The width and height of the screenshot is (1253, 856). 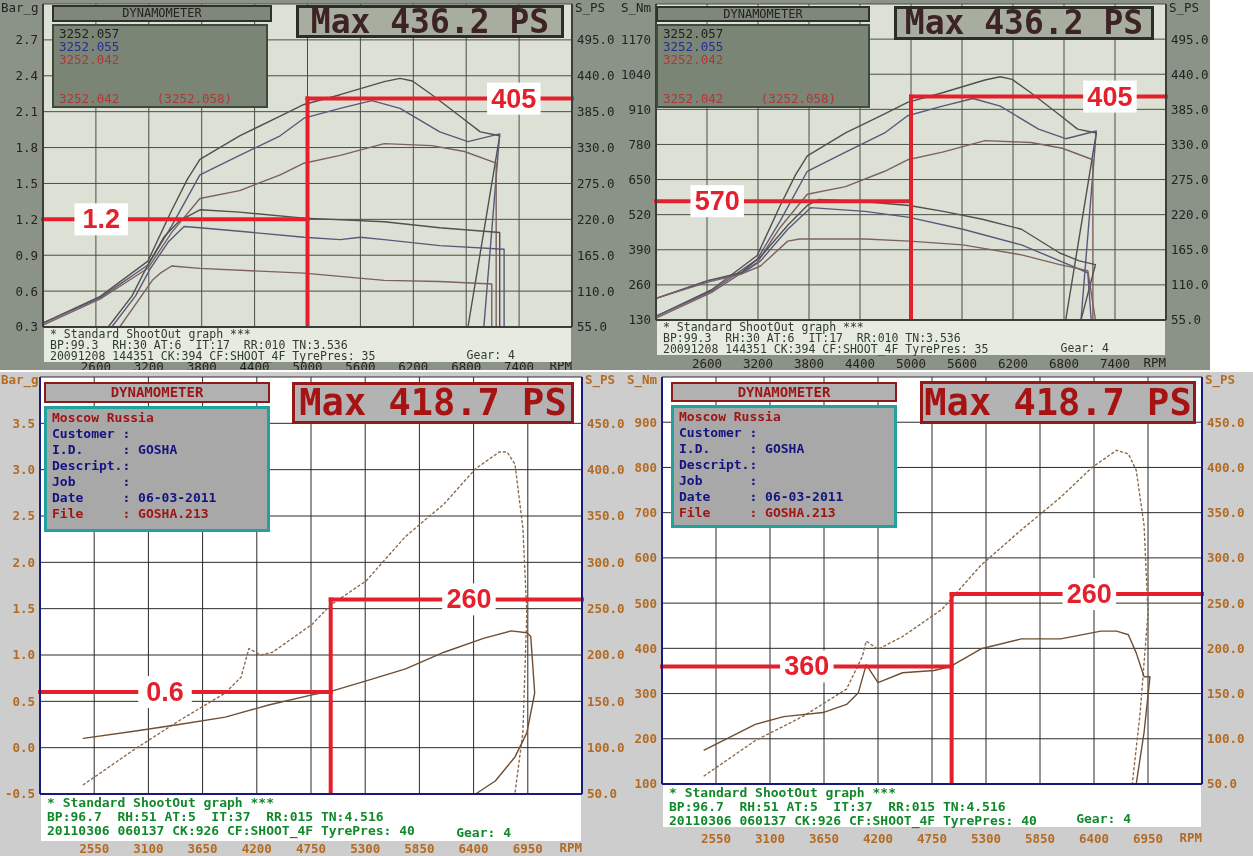 I want to click on ref-line-label: 360, so click(x=807, y=666).